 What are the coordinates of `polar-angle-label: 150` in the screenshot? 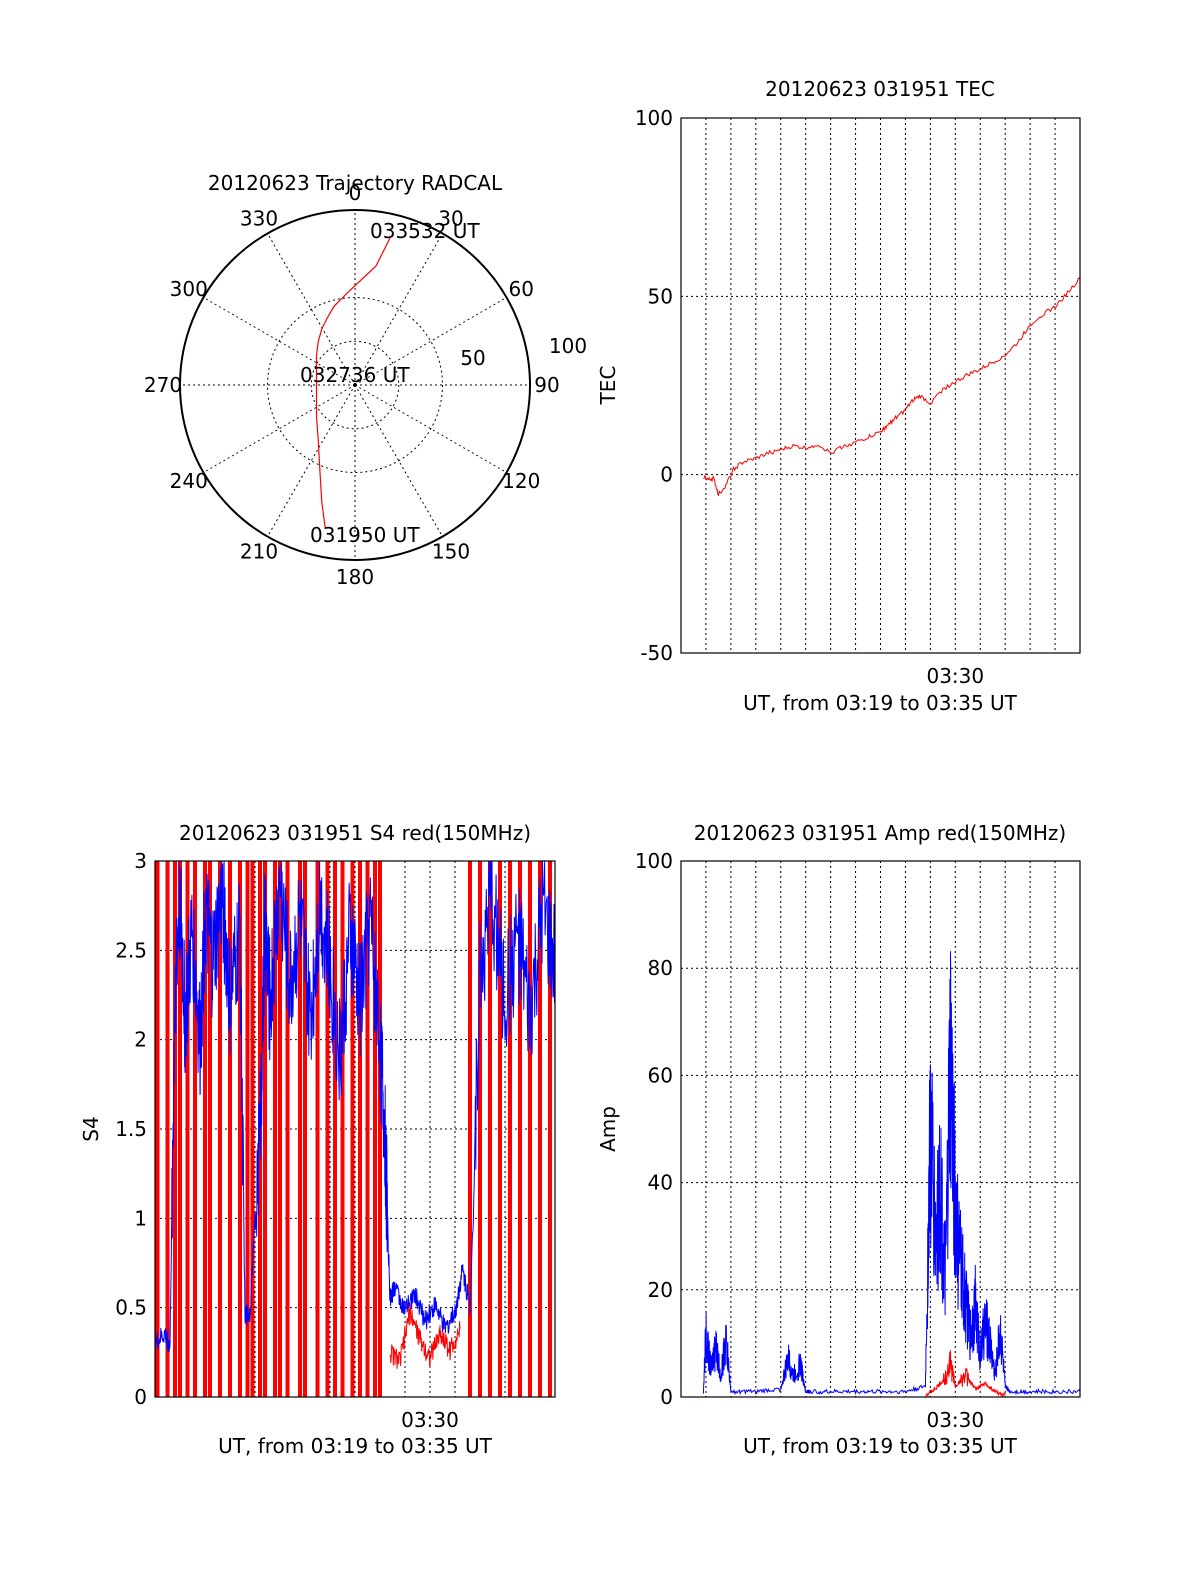 It's located at (451, 551).